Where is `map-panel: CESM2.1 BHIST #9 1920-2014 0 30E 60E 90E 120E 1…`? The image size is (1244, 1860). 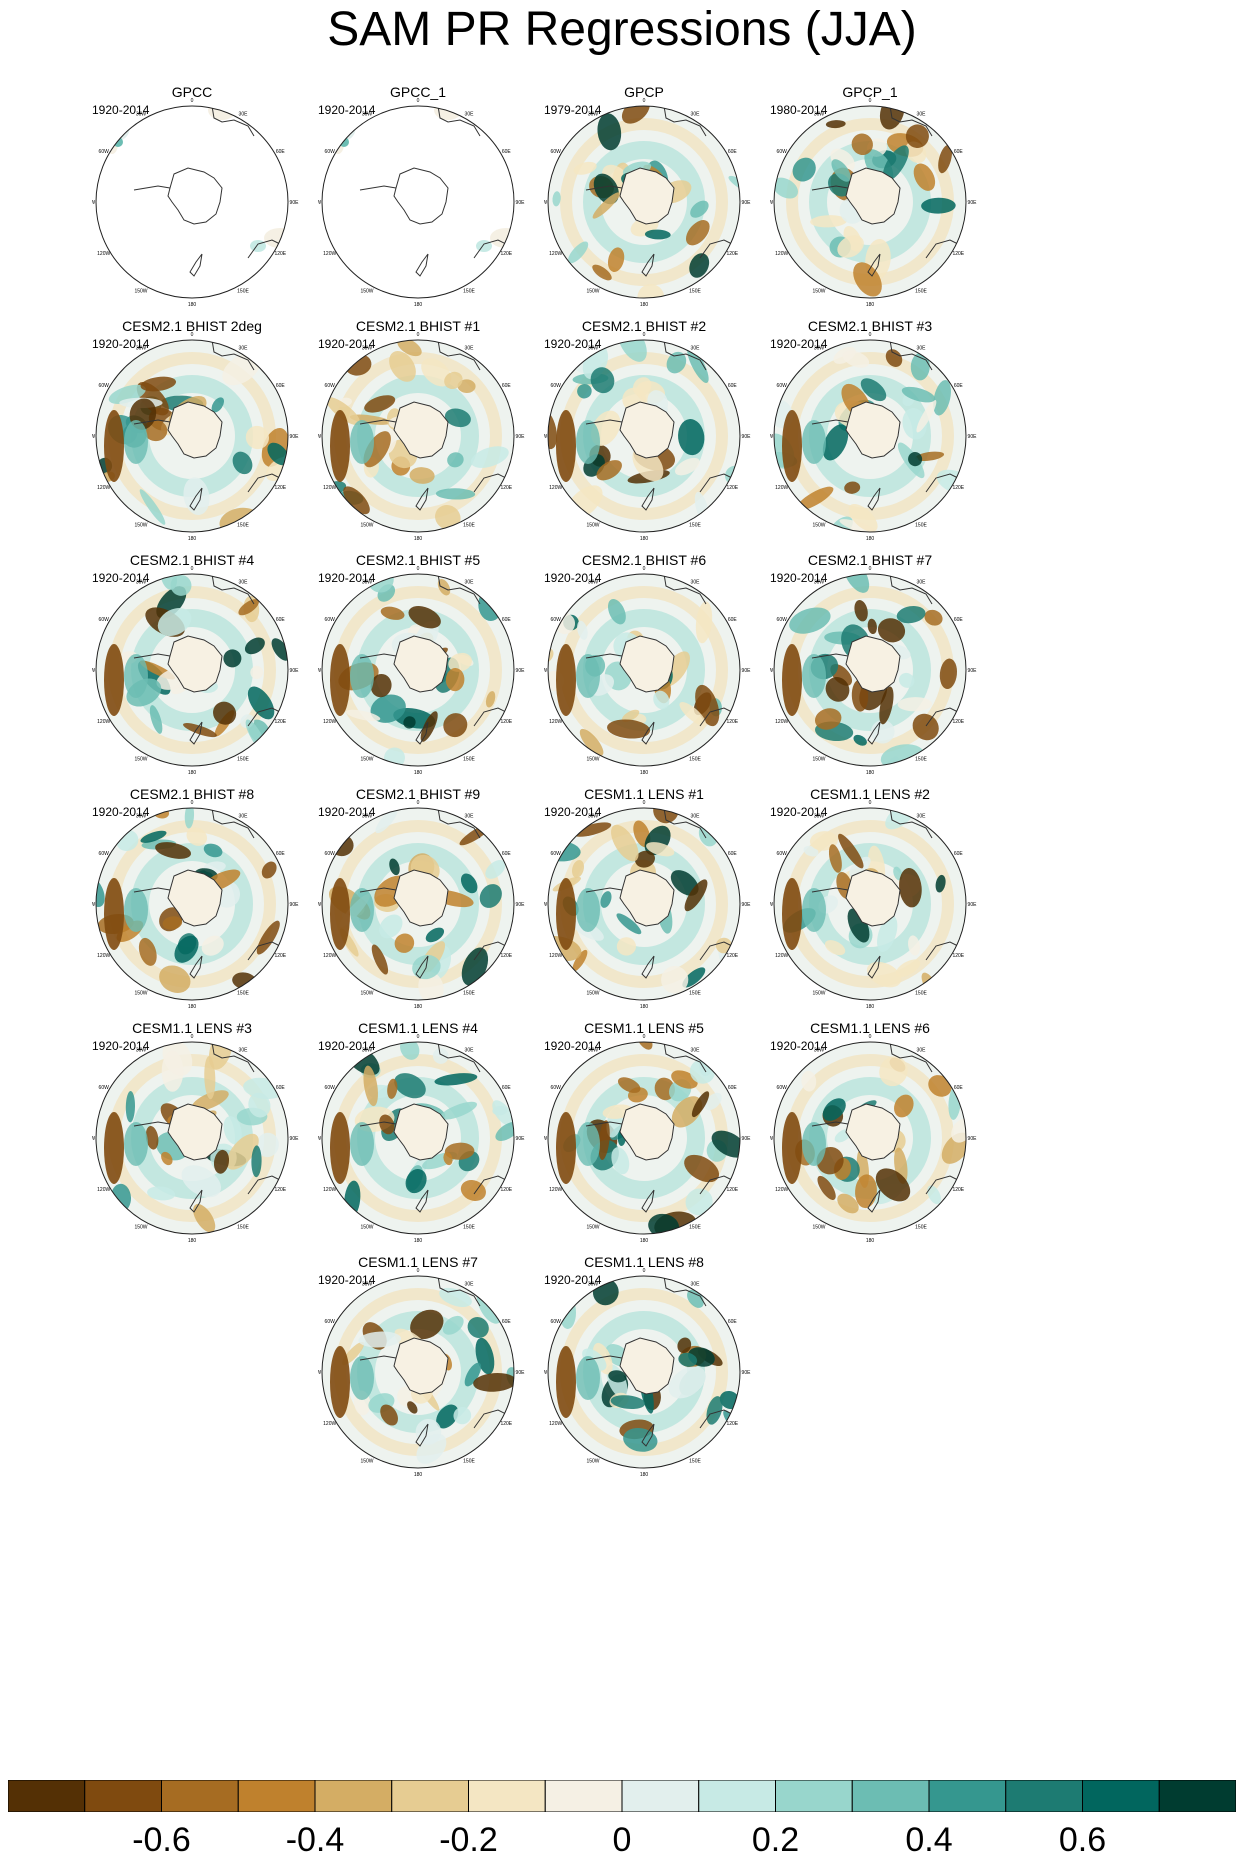 map-panel: CESM2.1 BHIST #9 1920-2014 0 30E 60E 90E 120E 1… is located at coordinates (449, 924).